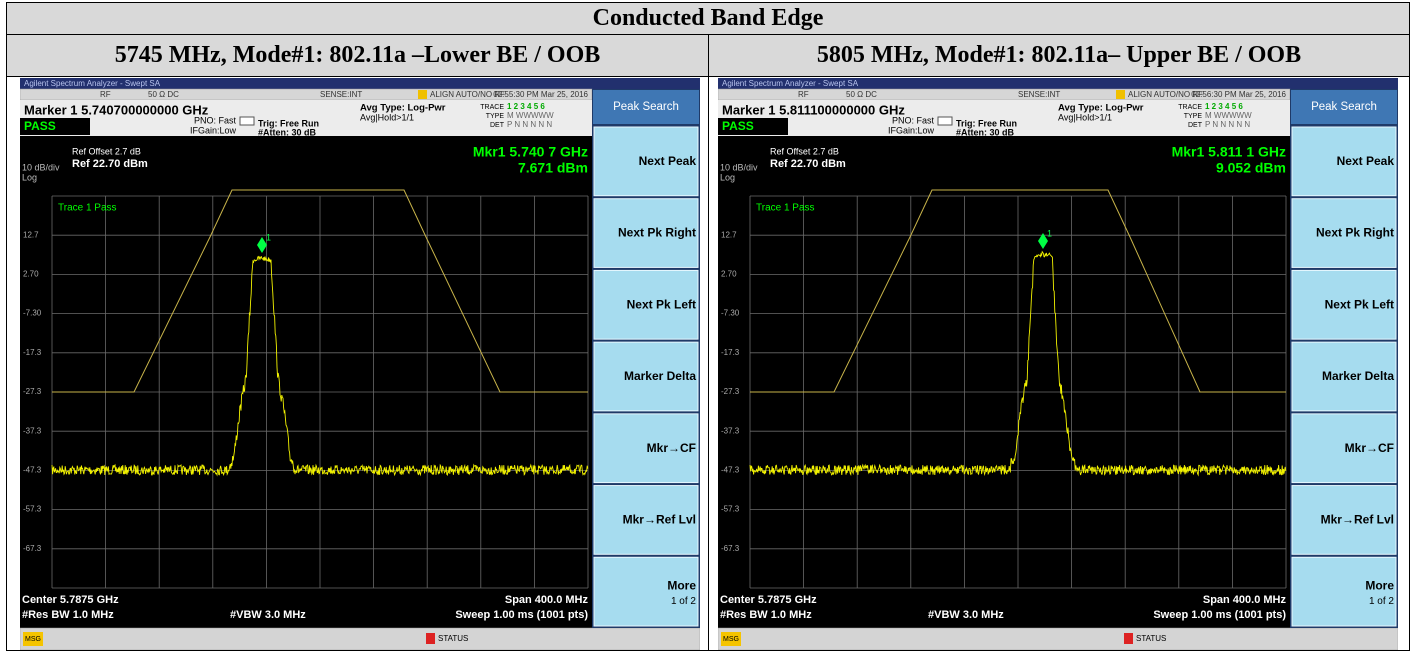 The image size is (1416, 652). Describe the element at coordinates (1101, 108) in the screenshot. I see `label: Avg Type: Log-Pwr` at that location.